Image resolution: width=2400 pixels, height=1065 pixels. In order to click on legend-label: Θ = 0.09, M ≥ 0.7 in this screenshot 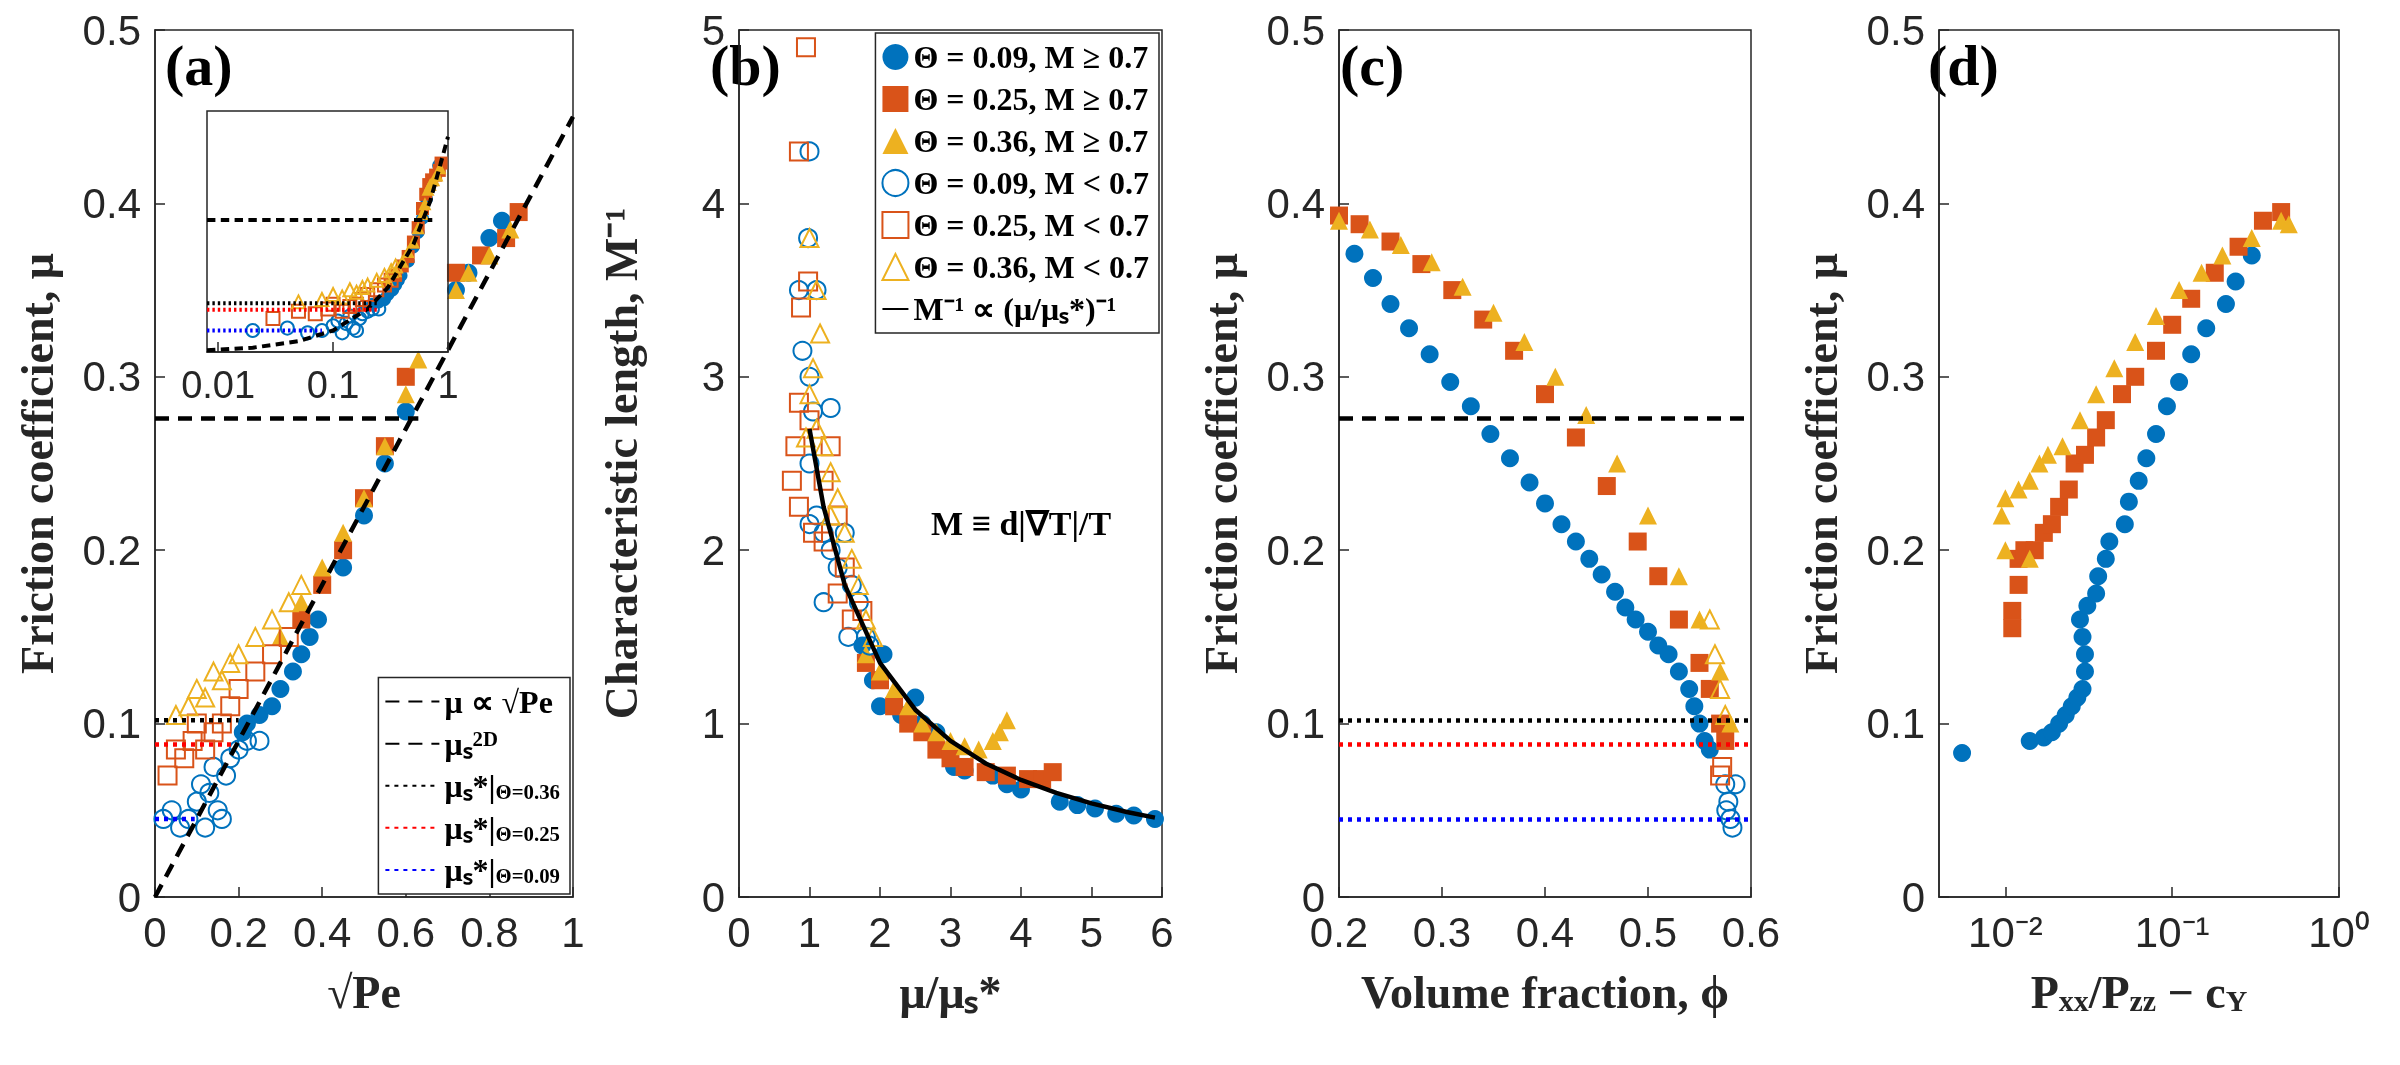, I will do `click(1031, 57)`.